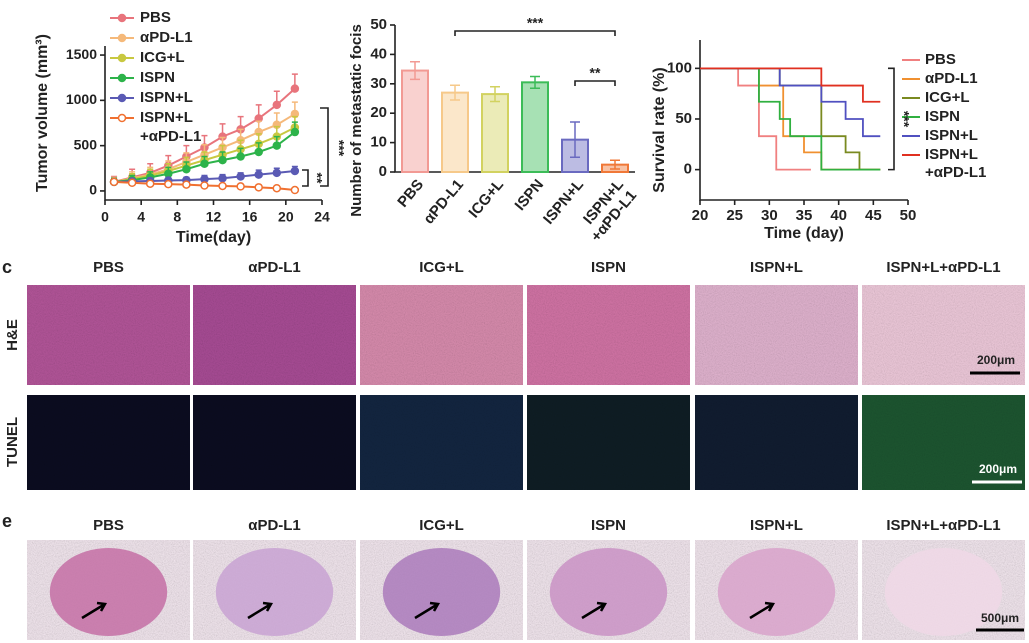  I want to click on legend-label: ISPN+L, so click(951, 135).